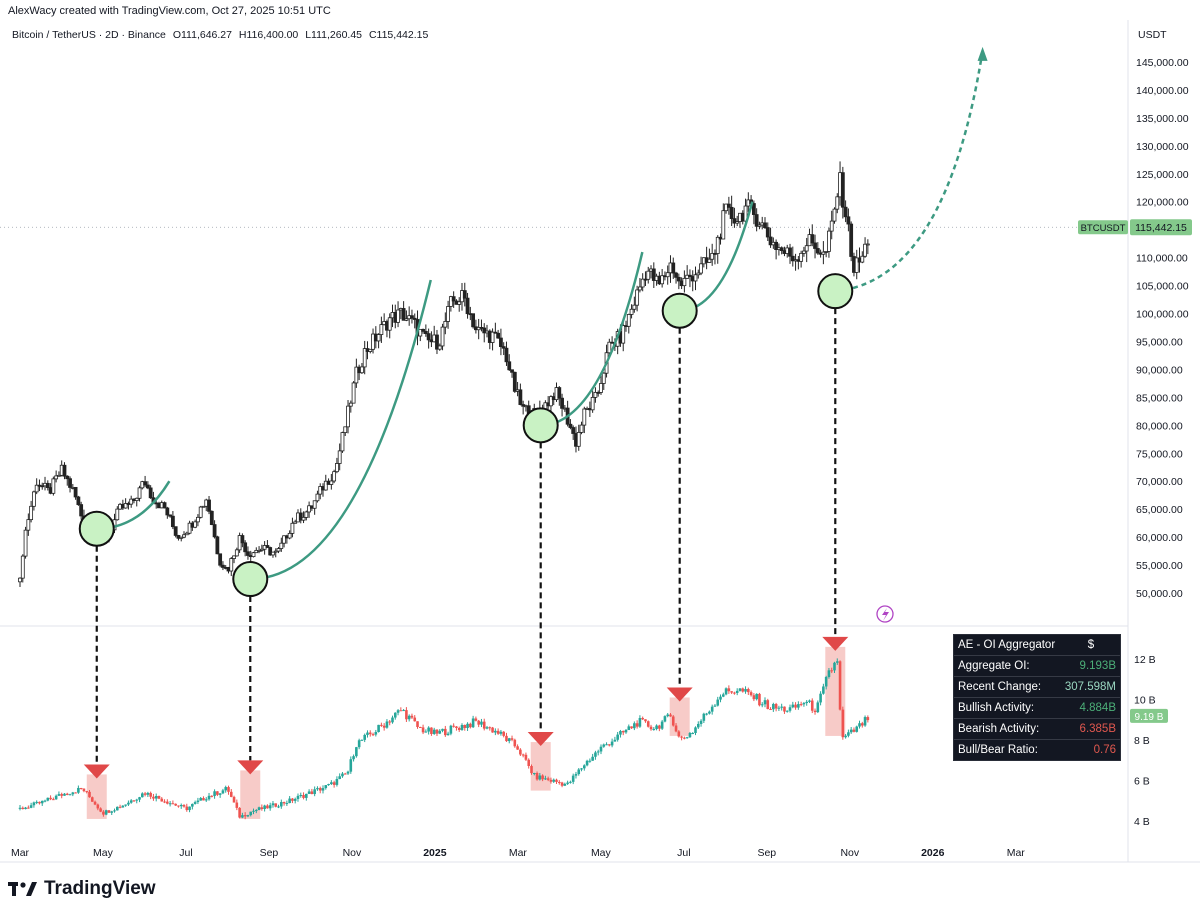  I want to click on symbol-name: Bitcoin / TetherUS · 2D · Binance, so click(89, 35).